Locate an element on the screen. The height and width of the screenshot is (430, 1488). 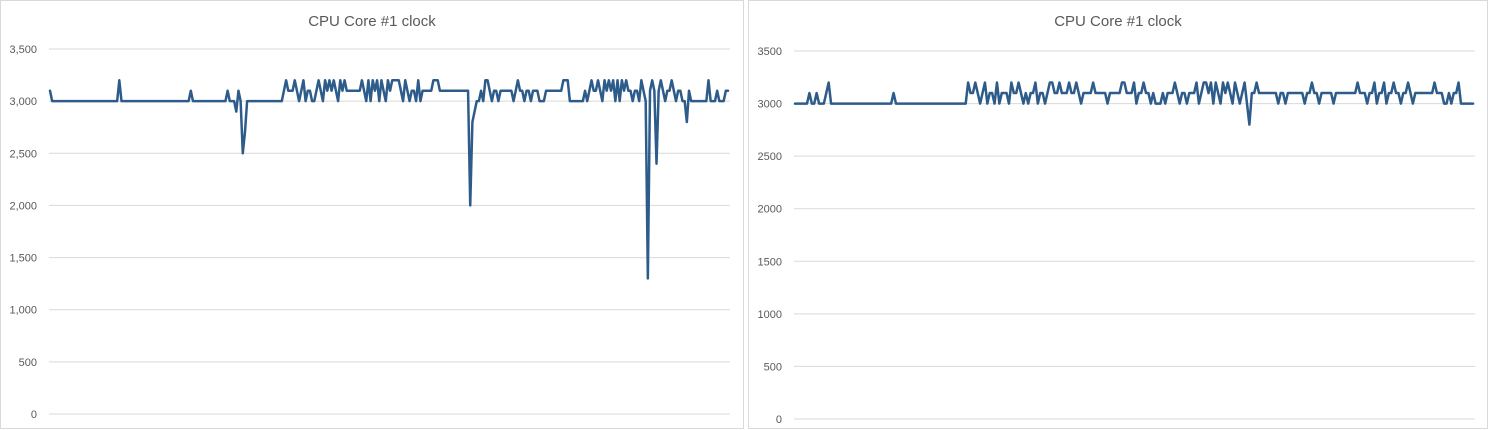
y-tick-label: 1,500 is located at coordinates (23, 259).